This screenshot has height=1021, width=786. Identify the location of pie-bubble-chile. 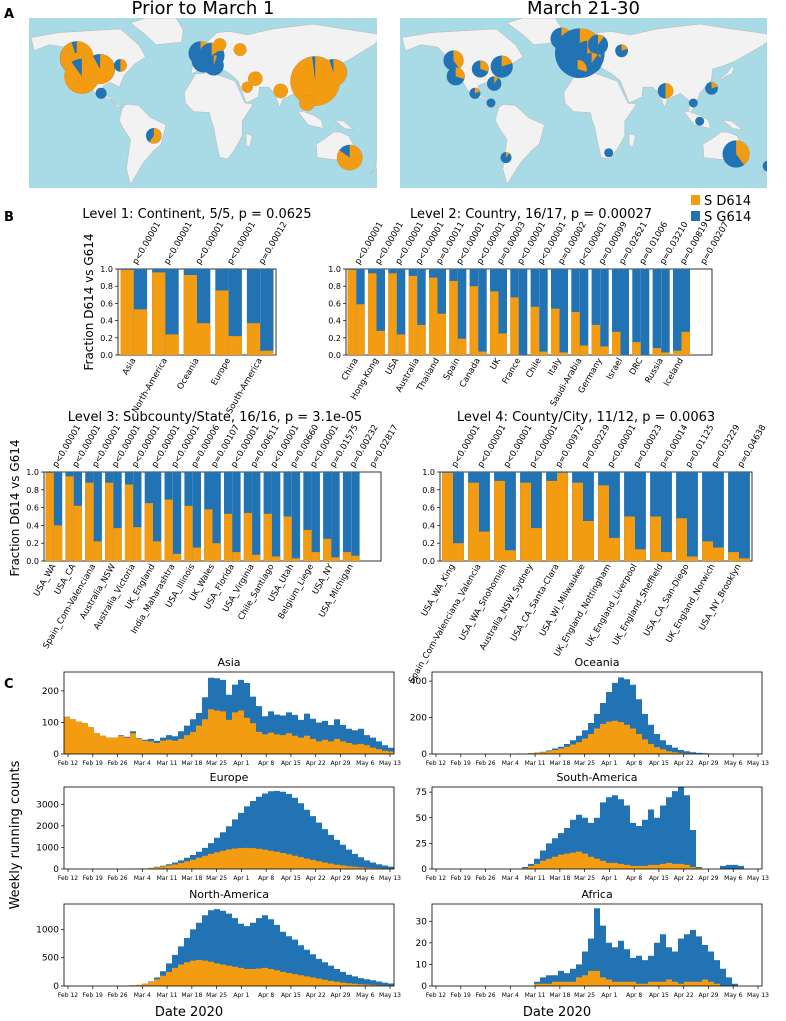
(506, 158).